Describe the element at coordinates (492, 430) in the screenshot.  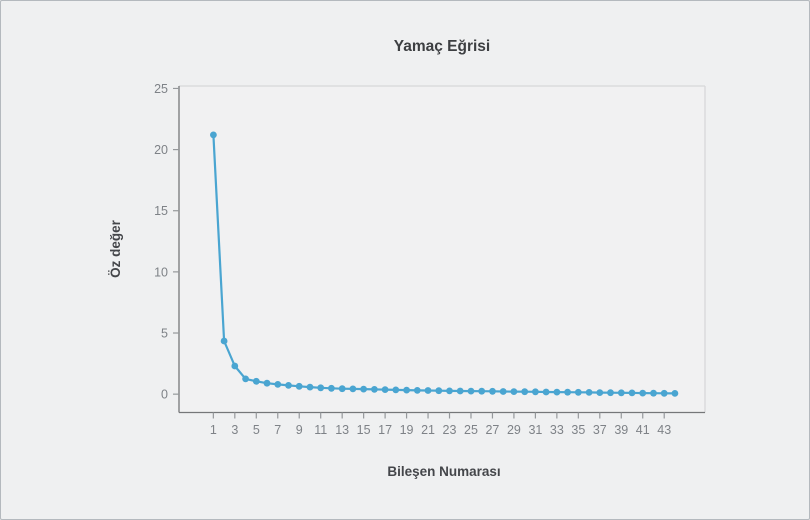
I see `x-tick-label: 27` at that location.